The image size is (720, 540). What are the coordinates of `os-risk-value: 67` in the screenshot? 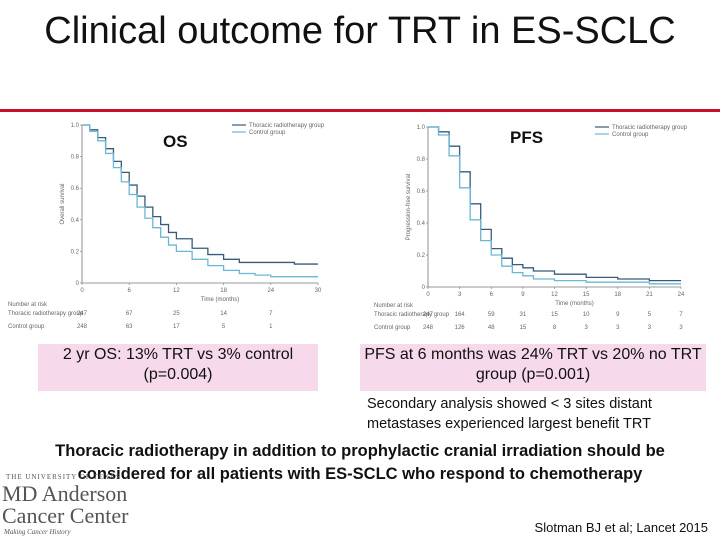 It's located at (129, 314).